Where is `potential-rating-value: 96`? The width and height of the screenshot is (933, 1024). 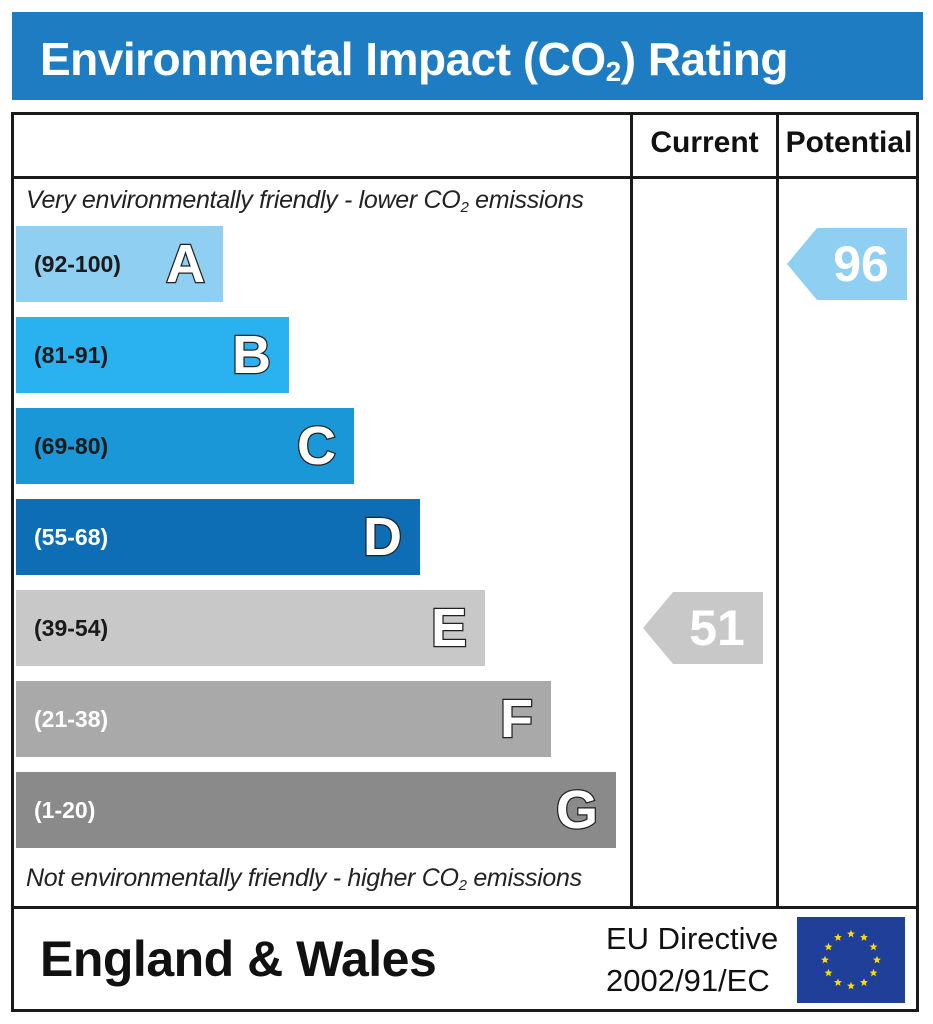
potential-rating-value: 96 is located at coordinates (861, 264).